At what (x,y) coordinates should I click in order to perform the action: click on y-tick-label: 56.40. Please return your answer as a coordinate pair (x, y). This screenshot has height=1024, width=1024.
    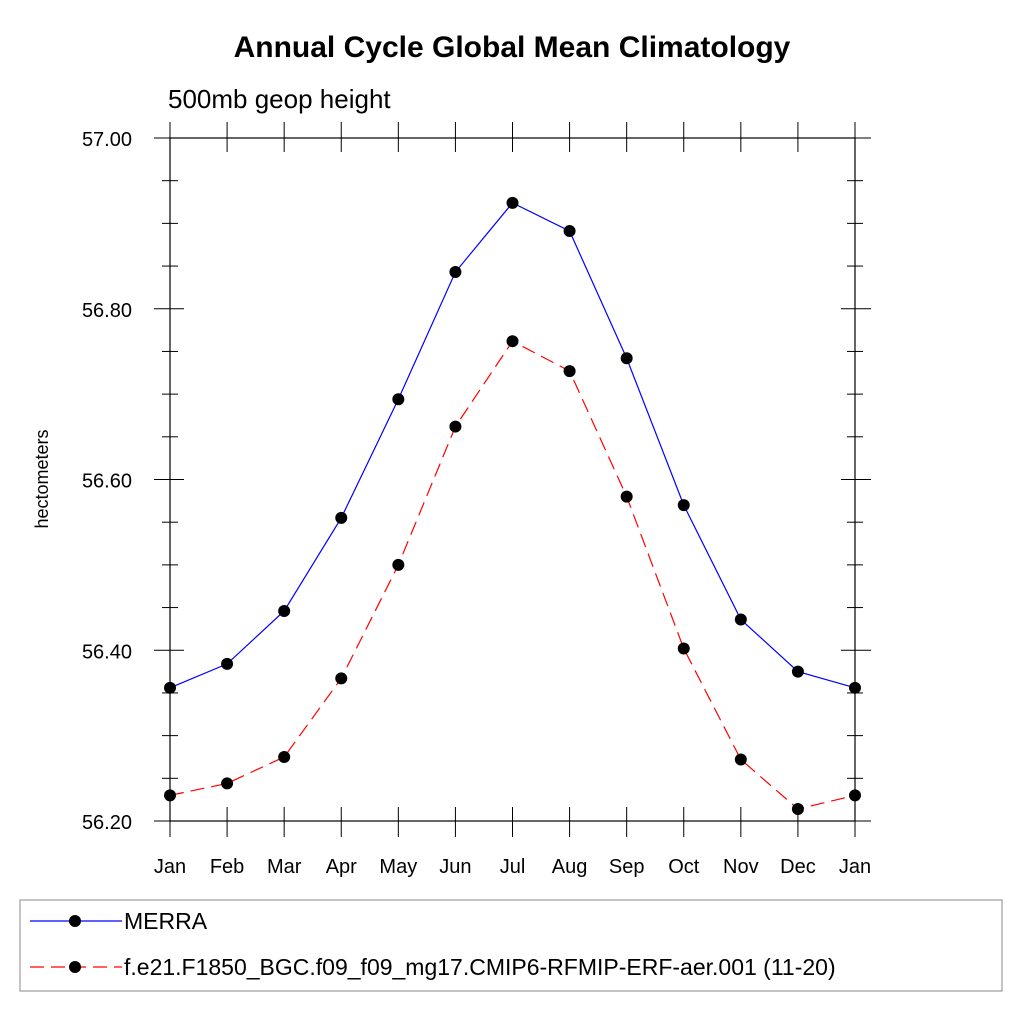
    Looking at the image, I should click on (107, 652).